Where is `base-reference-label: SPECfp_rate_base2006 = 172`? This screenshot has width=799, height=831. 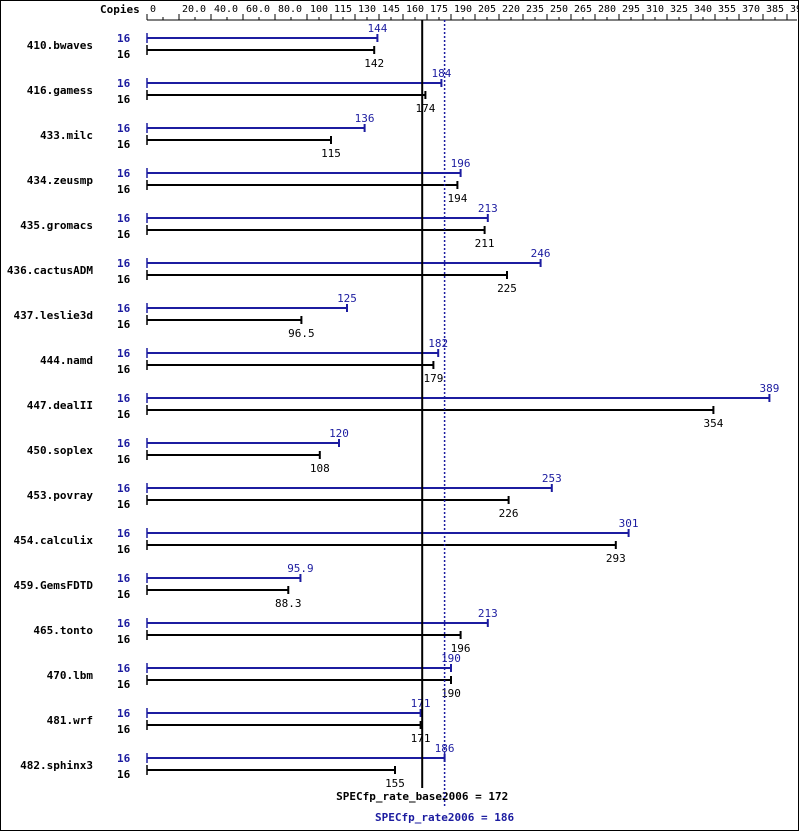
base-reference-label: SPECfp_rate_base2006 = 172 is located at coordinates (422, 796).